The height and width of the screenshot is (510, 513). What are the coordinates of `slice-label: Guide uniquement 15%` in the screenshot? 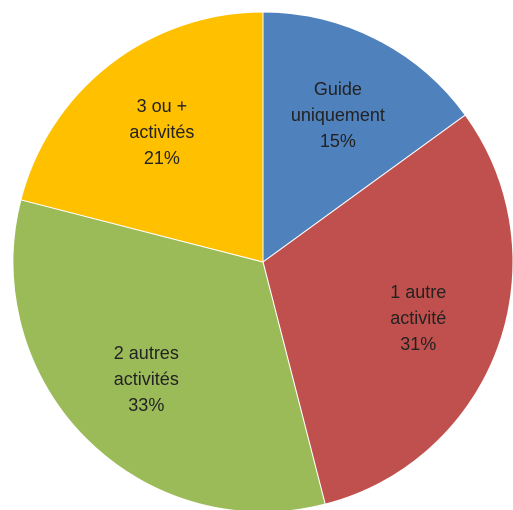 It's located at (338, 115).